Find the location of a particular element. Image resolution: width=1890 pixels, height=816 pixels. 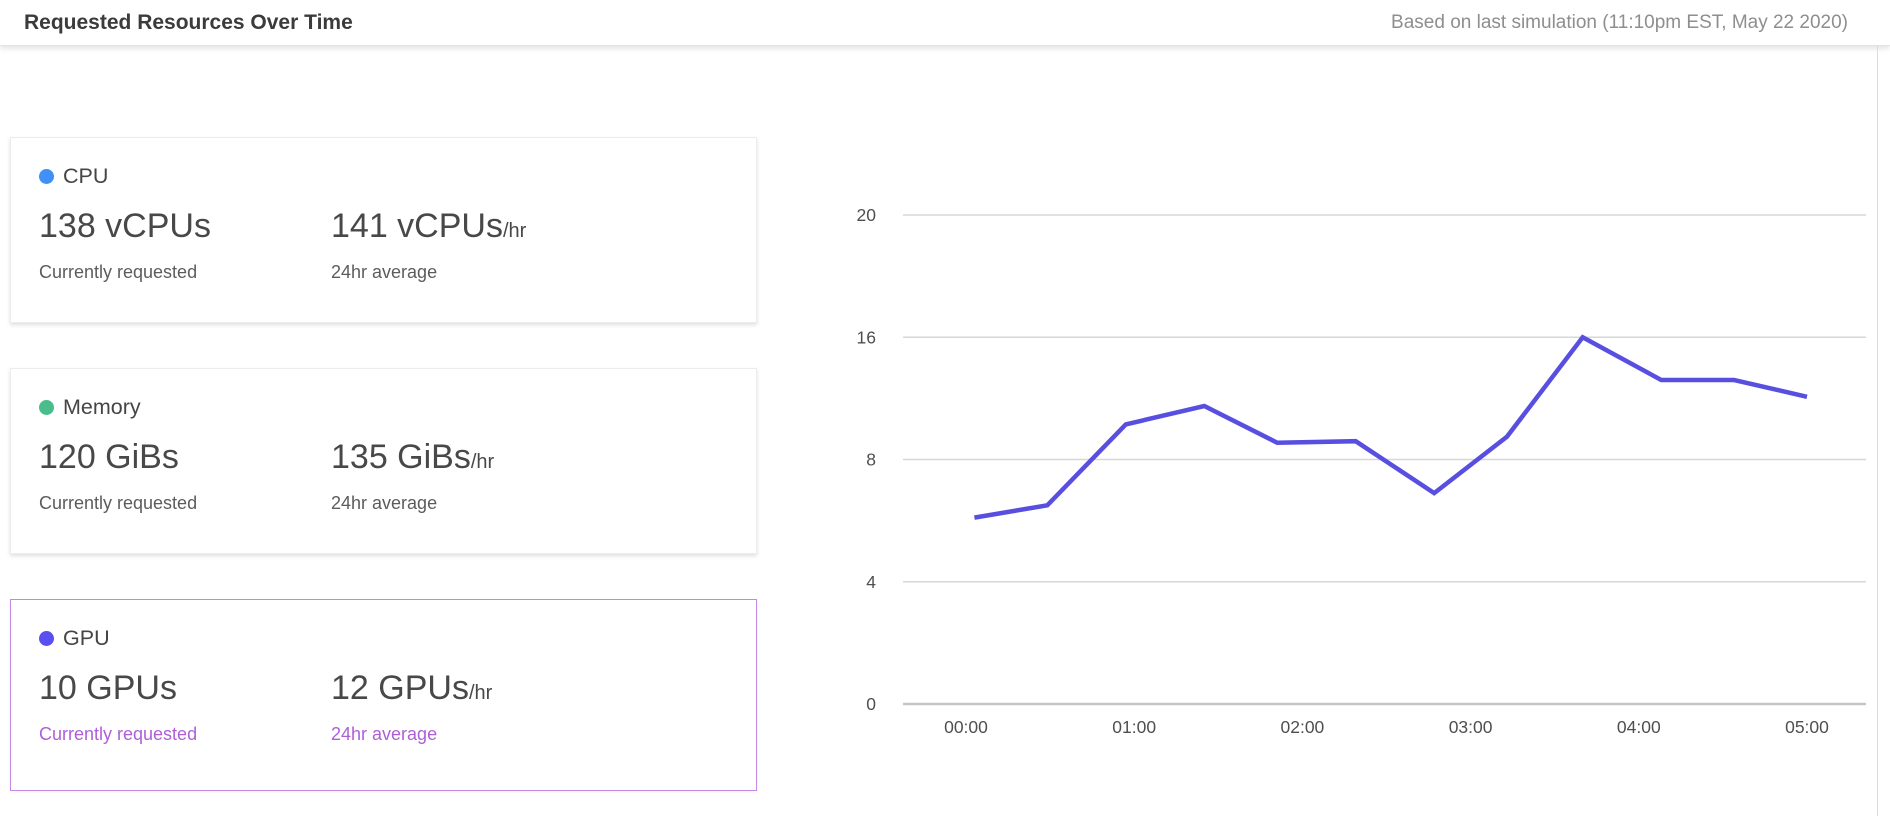

memory-legend-dot-icon is located at coordinates (46, 407).